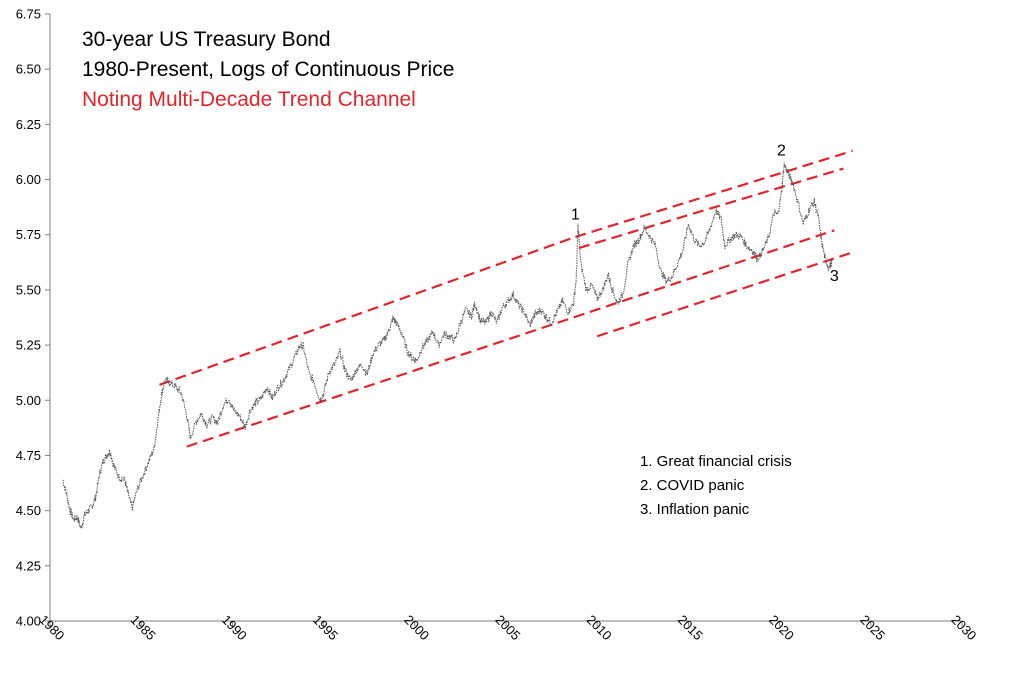 This screenshot has height=683, width=1010. I want to click on x-tick-label: 1995, so click(325, 627).